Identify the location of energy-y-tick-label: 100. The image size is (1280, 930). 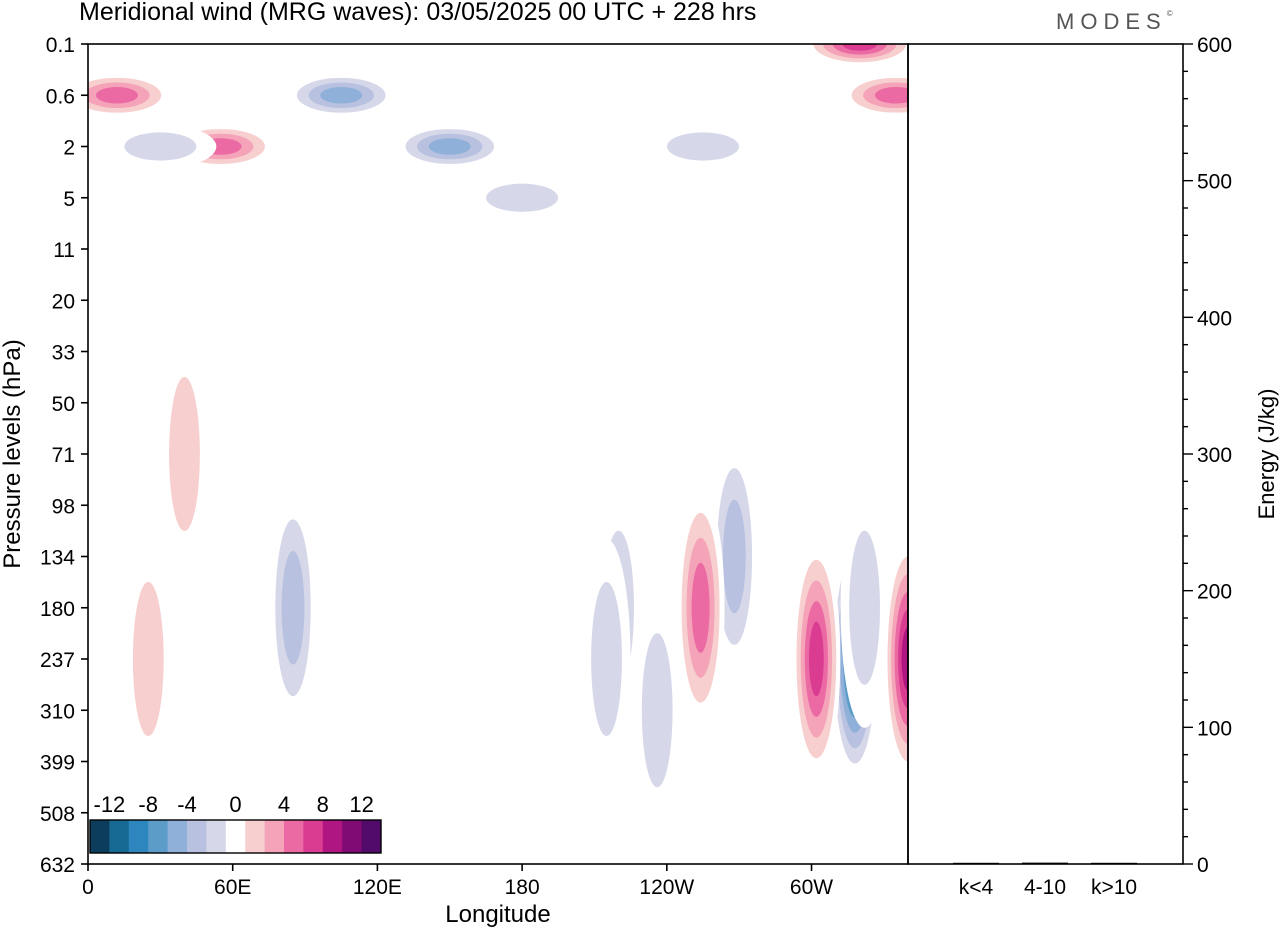
(1214, 728).